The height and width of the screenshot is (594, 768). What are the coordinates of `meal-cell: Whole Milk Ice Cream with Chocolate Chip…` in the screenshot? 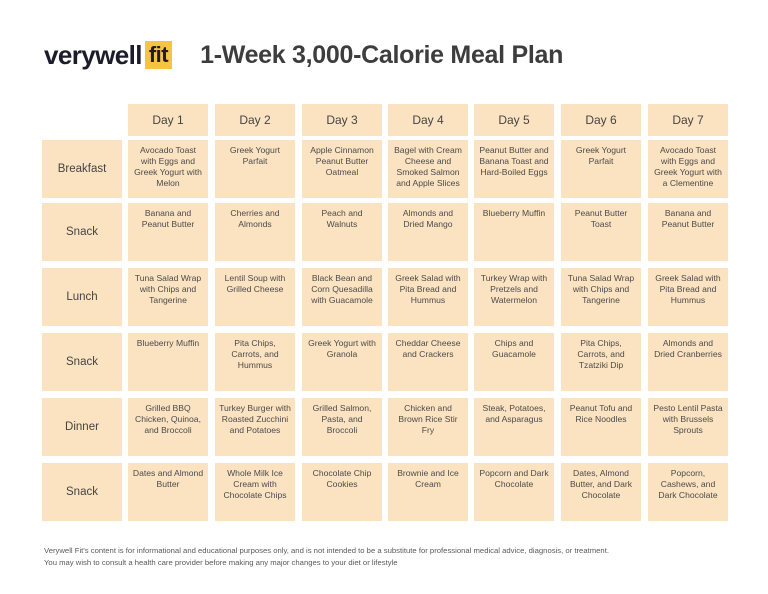 It's located at (255, 492).